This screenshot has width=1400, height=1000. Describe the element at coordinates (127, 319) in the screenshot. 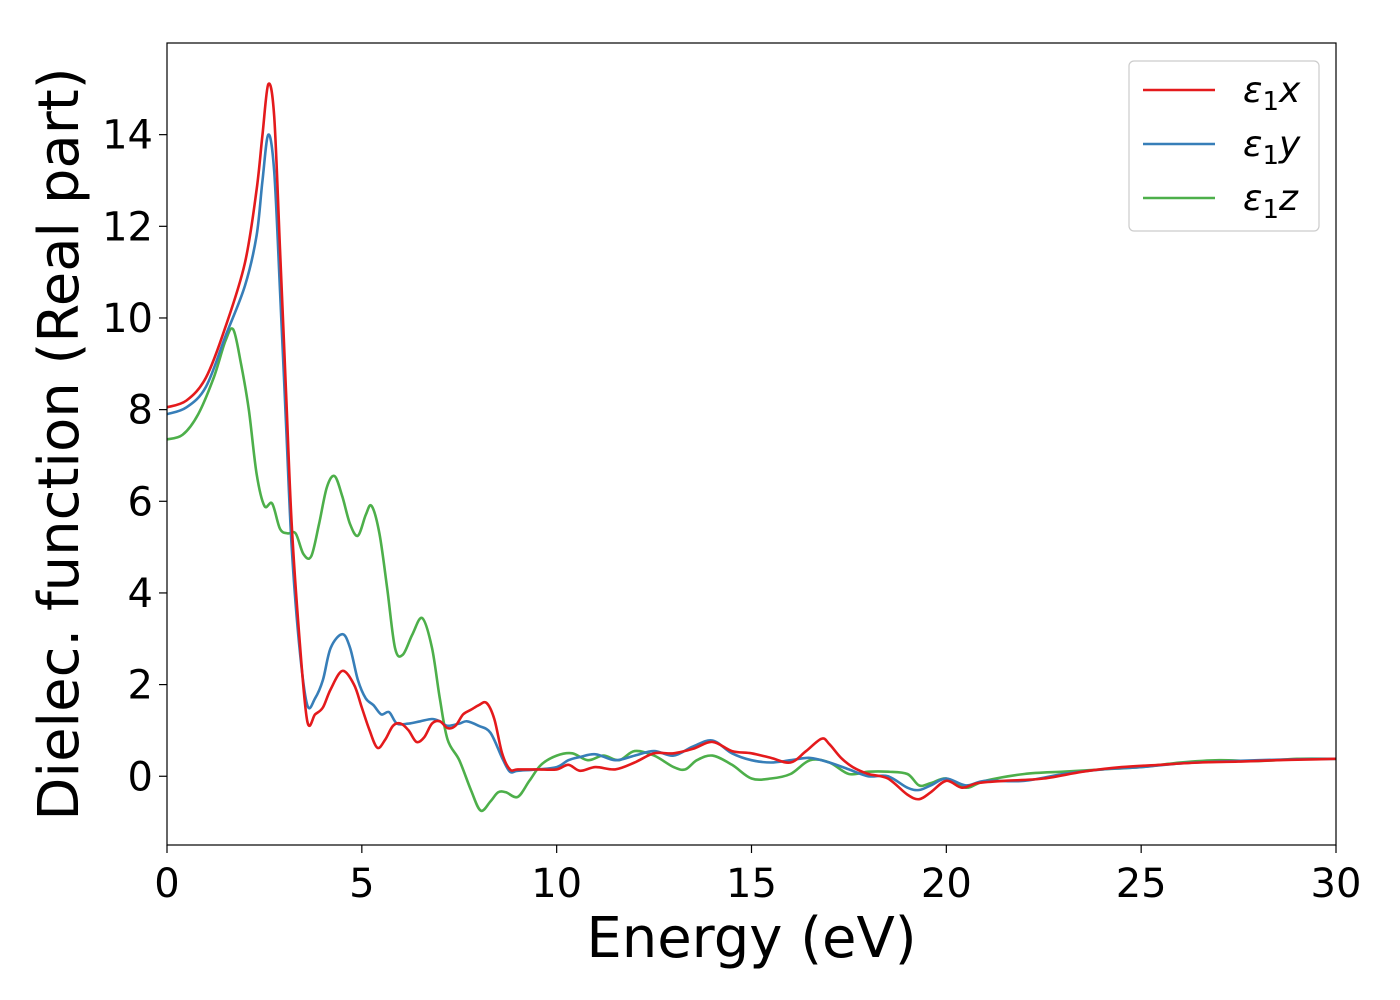

I see `y-tick-label: 10` at that location.